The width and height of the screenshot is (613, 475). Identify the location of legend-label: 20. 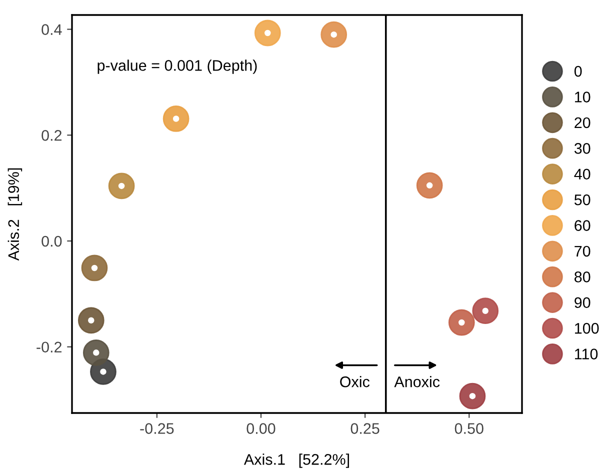
(582, 122).